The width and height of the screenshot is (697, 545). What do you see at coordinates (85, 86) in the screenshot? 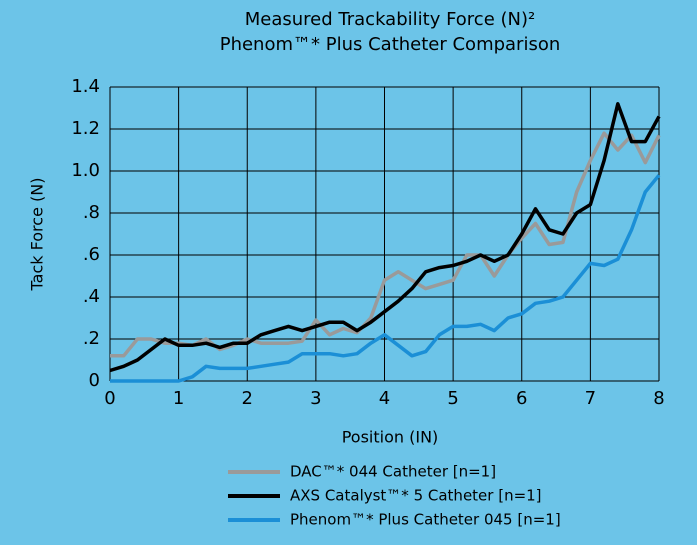
I see `y-tick-label: 1.4` at bounding box center [85, 86].